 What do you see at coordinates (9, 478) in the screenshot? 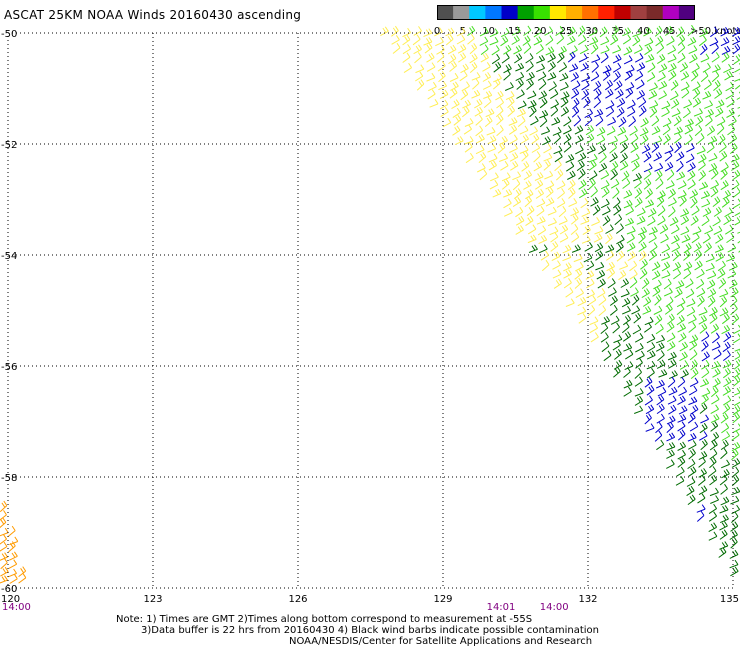
I see `latitude-label: -58` at bounding box center [9, 478].